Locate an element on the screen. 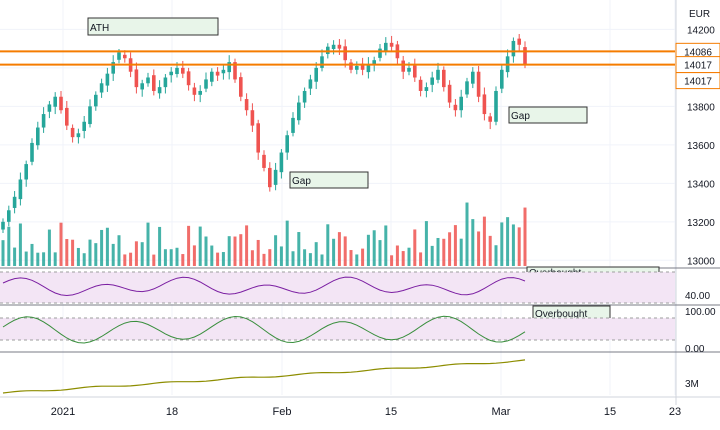 The image size is (720, 430). osc2-line is located at coordinates (264, 329).